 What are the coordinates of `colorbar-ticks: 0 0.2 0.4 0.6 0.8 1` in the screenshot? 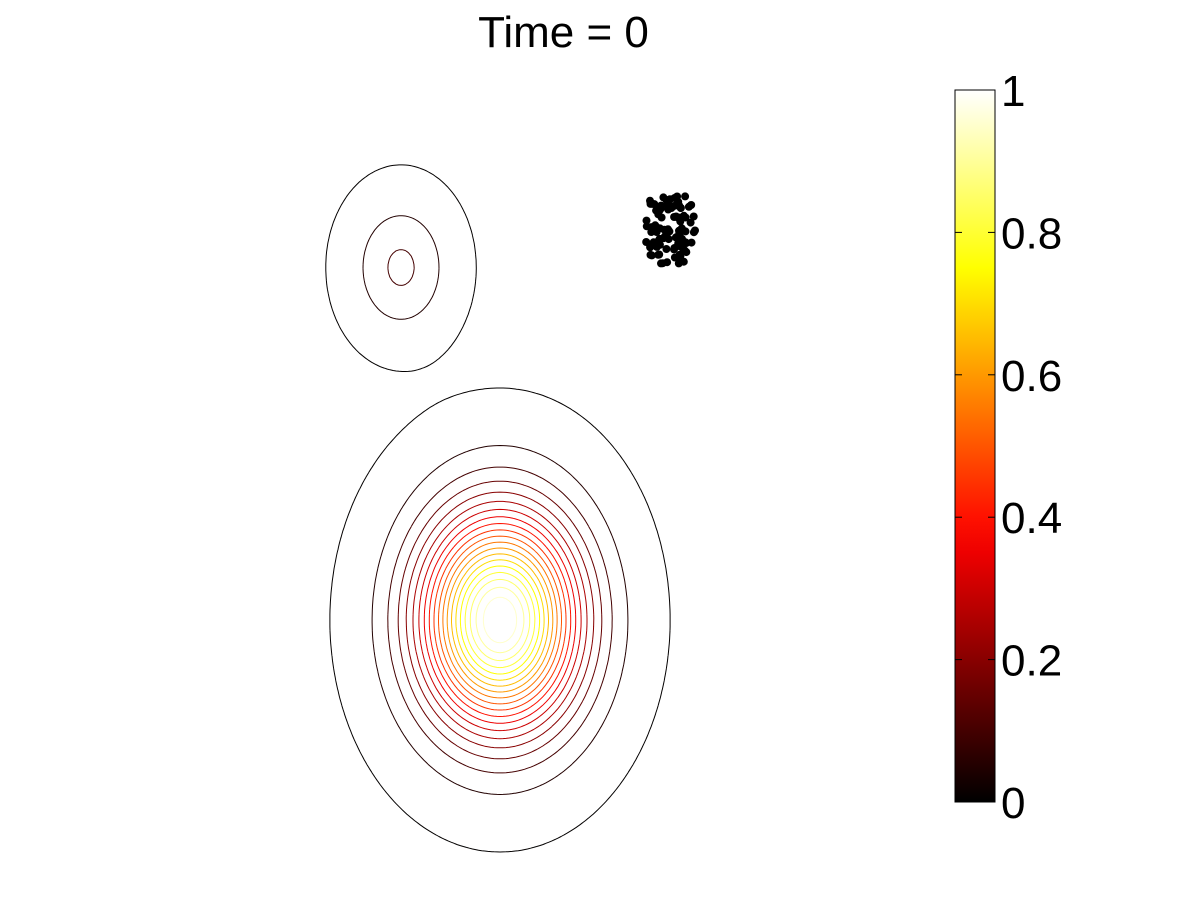 It's located at (1008, 447).